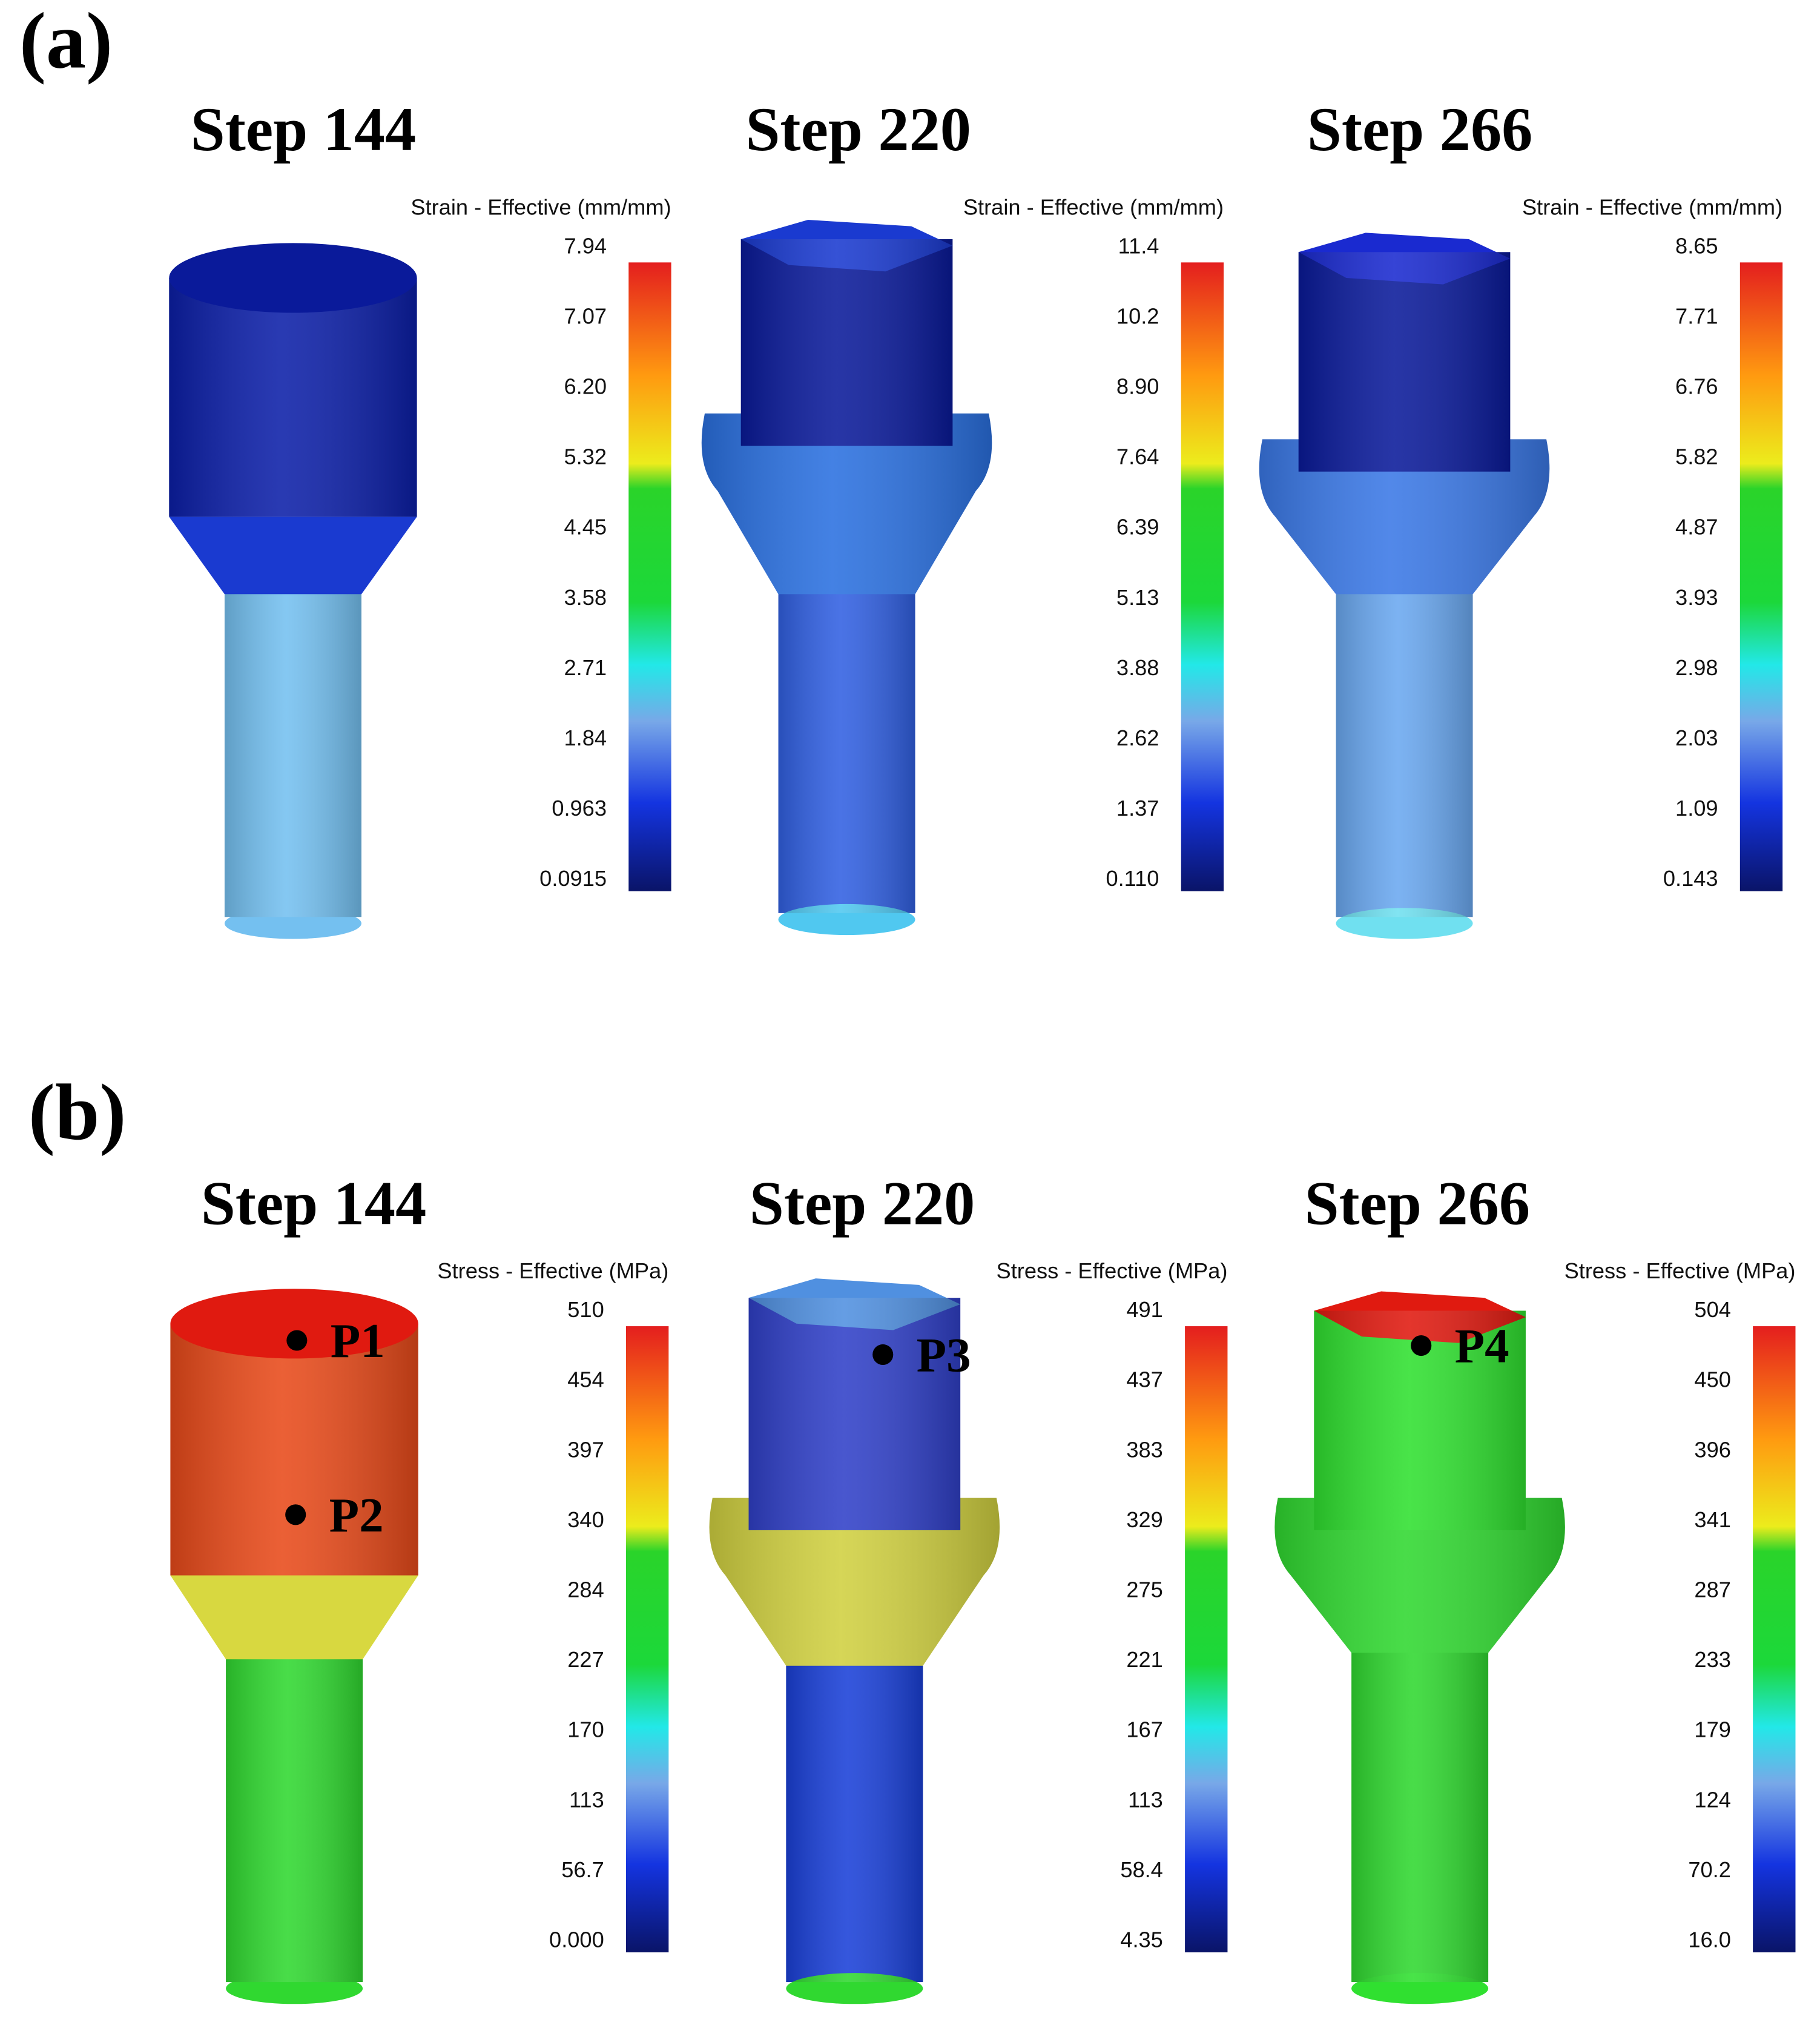  I want to click on scale-label: 2.03, so click(1696, 737).